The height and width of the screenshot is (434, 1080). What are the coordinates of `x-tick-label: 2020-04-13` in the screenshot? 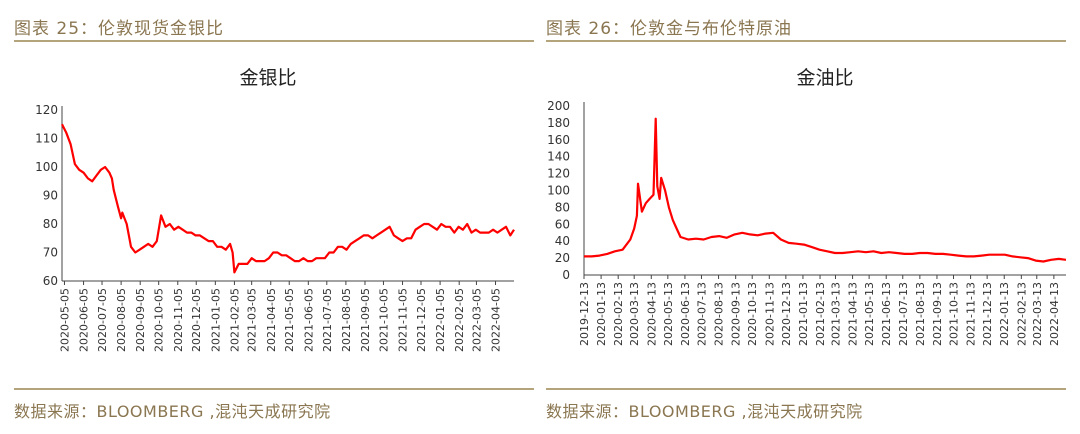 It's located at (651, 314).